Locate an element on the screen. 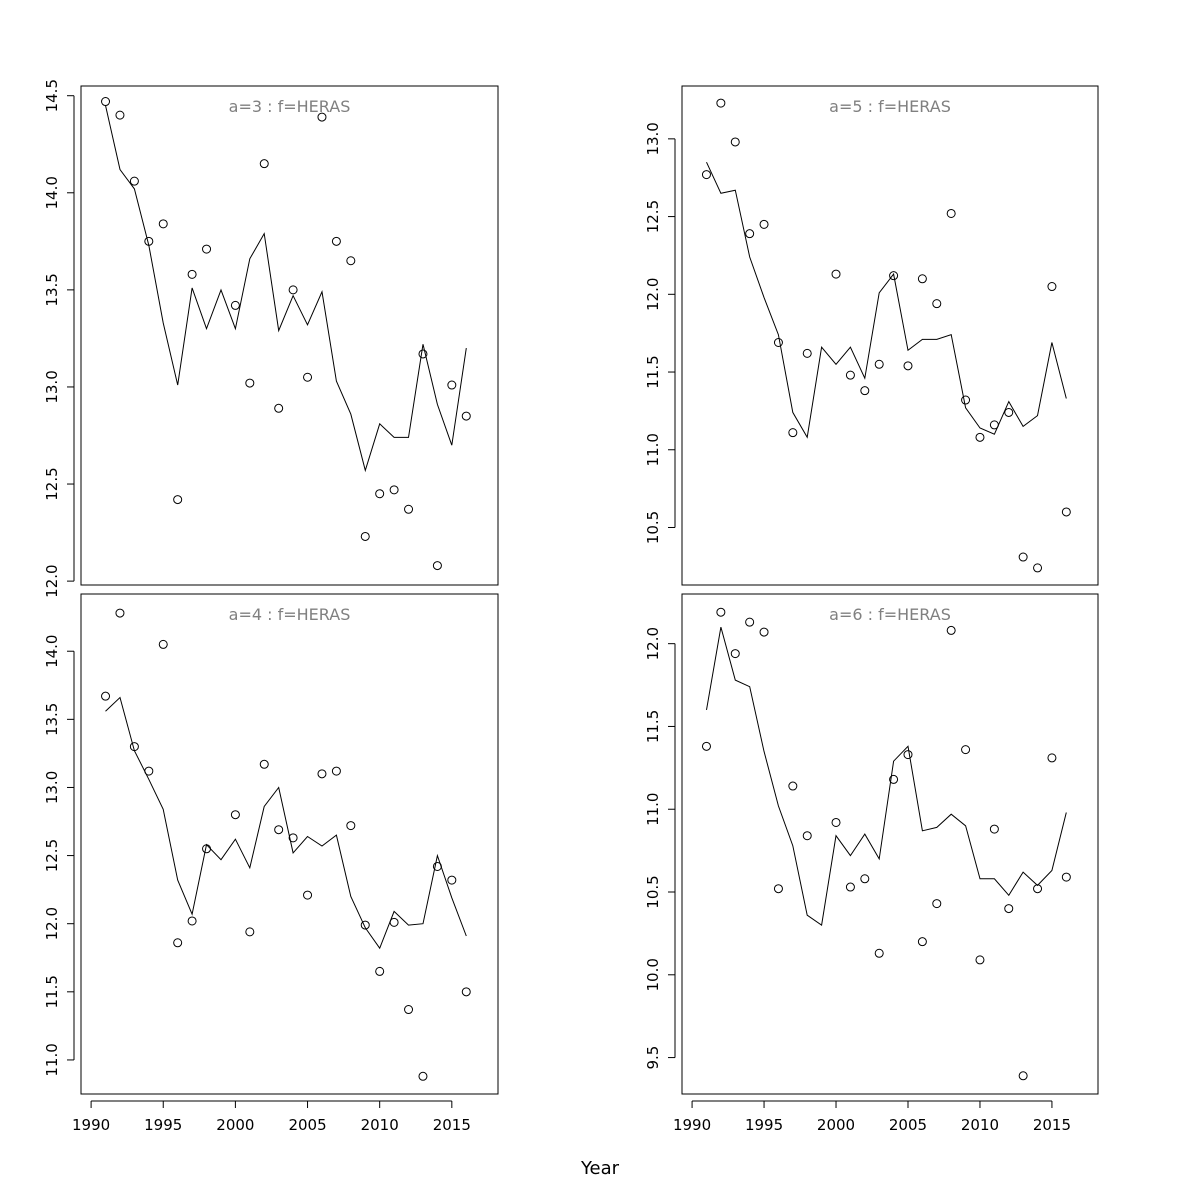  x-tick-label: 2010 is located at coordinates (980, 1125).